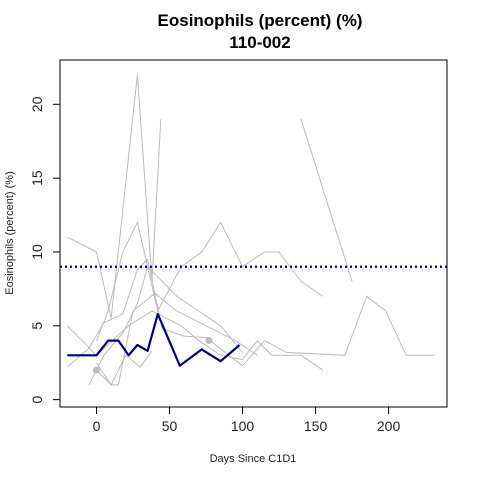  What do you see at coordinates (37, 326) in the screenshot?
I see `y-tick-label: 5` at bounding box center [37, 326].